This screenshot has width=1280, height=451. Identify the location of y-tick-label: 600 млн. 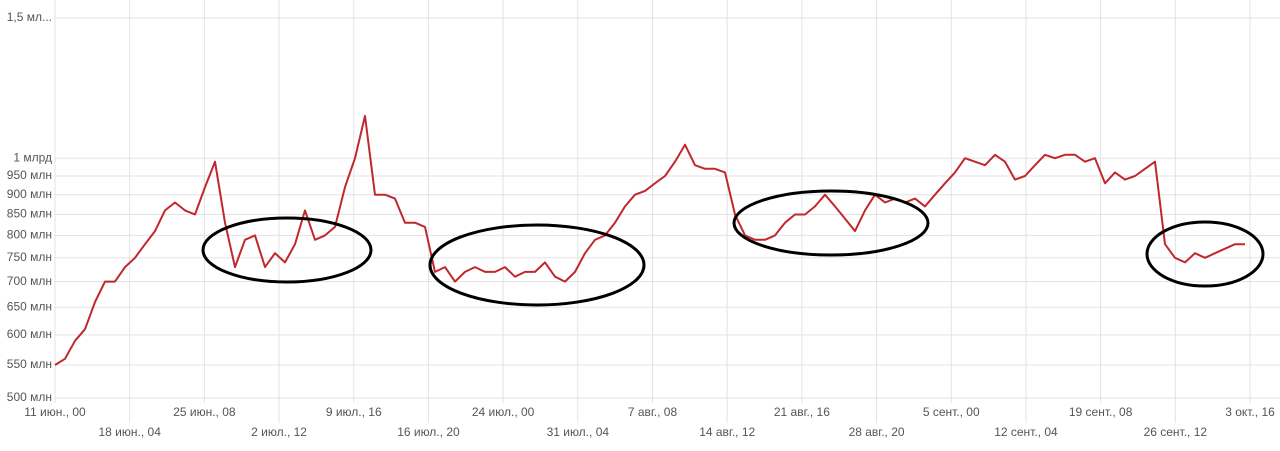
(29, 334).